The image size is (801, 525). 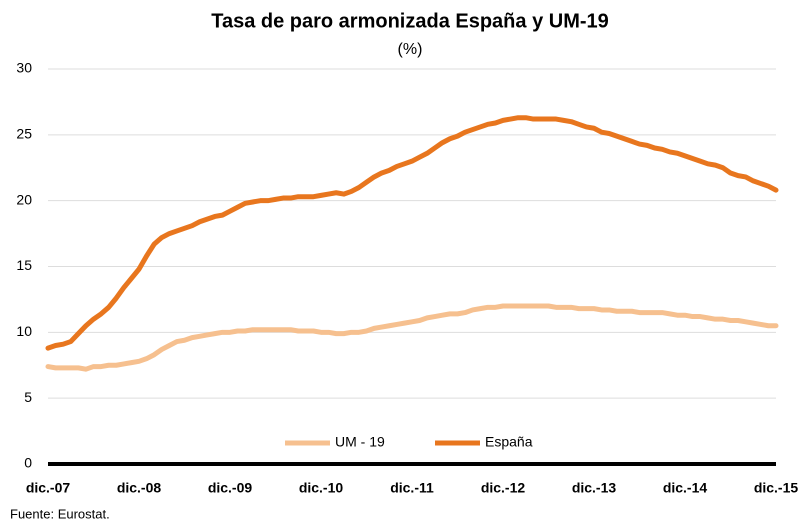 What do you see at coordinates (230, 488) in the screenshot?
I see `x-tick-label: dic.-09` at bounding box center [230, 488].